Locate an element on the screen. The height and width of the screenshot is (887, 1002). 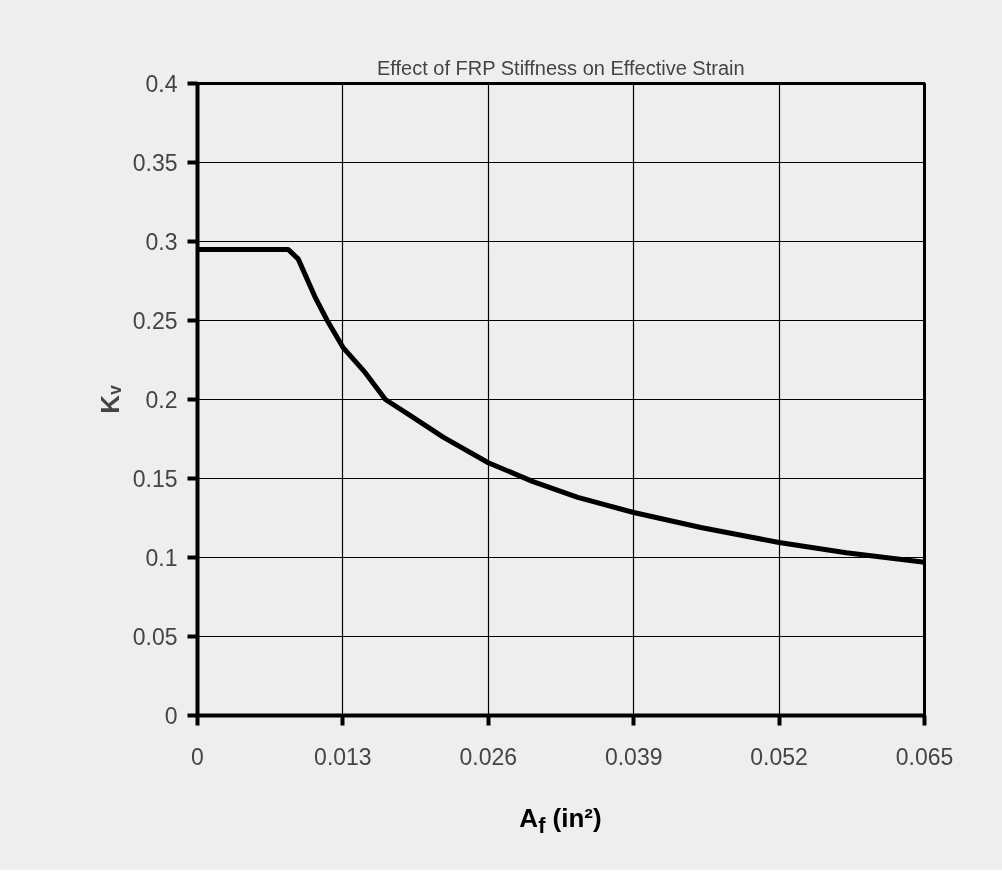
chart-title: Effect of FRP Stiffness on Effective Strain is located at coordinates (561, 67).